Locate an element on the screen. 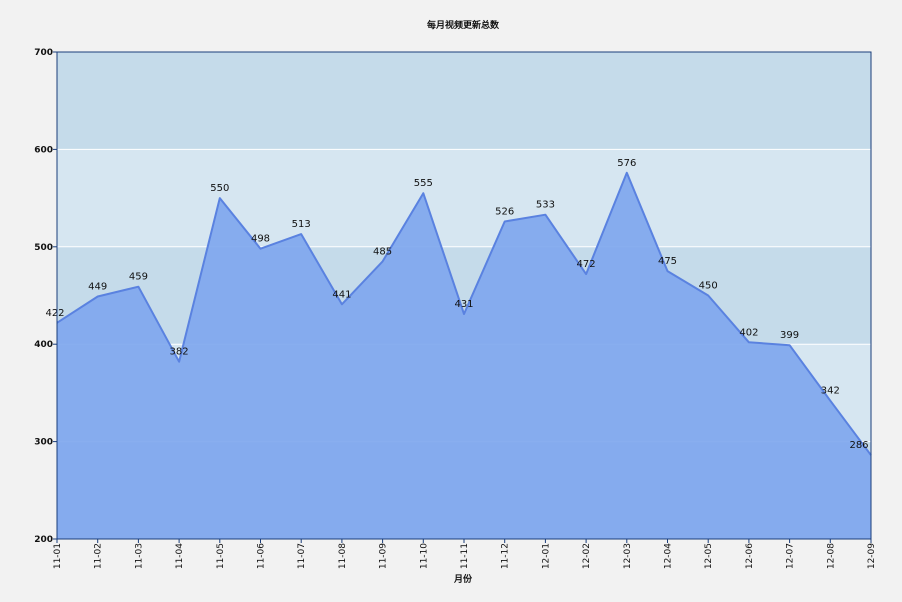  x-tick-label: 12-01 is located at coordinates (546, 556).